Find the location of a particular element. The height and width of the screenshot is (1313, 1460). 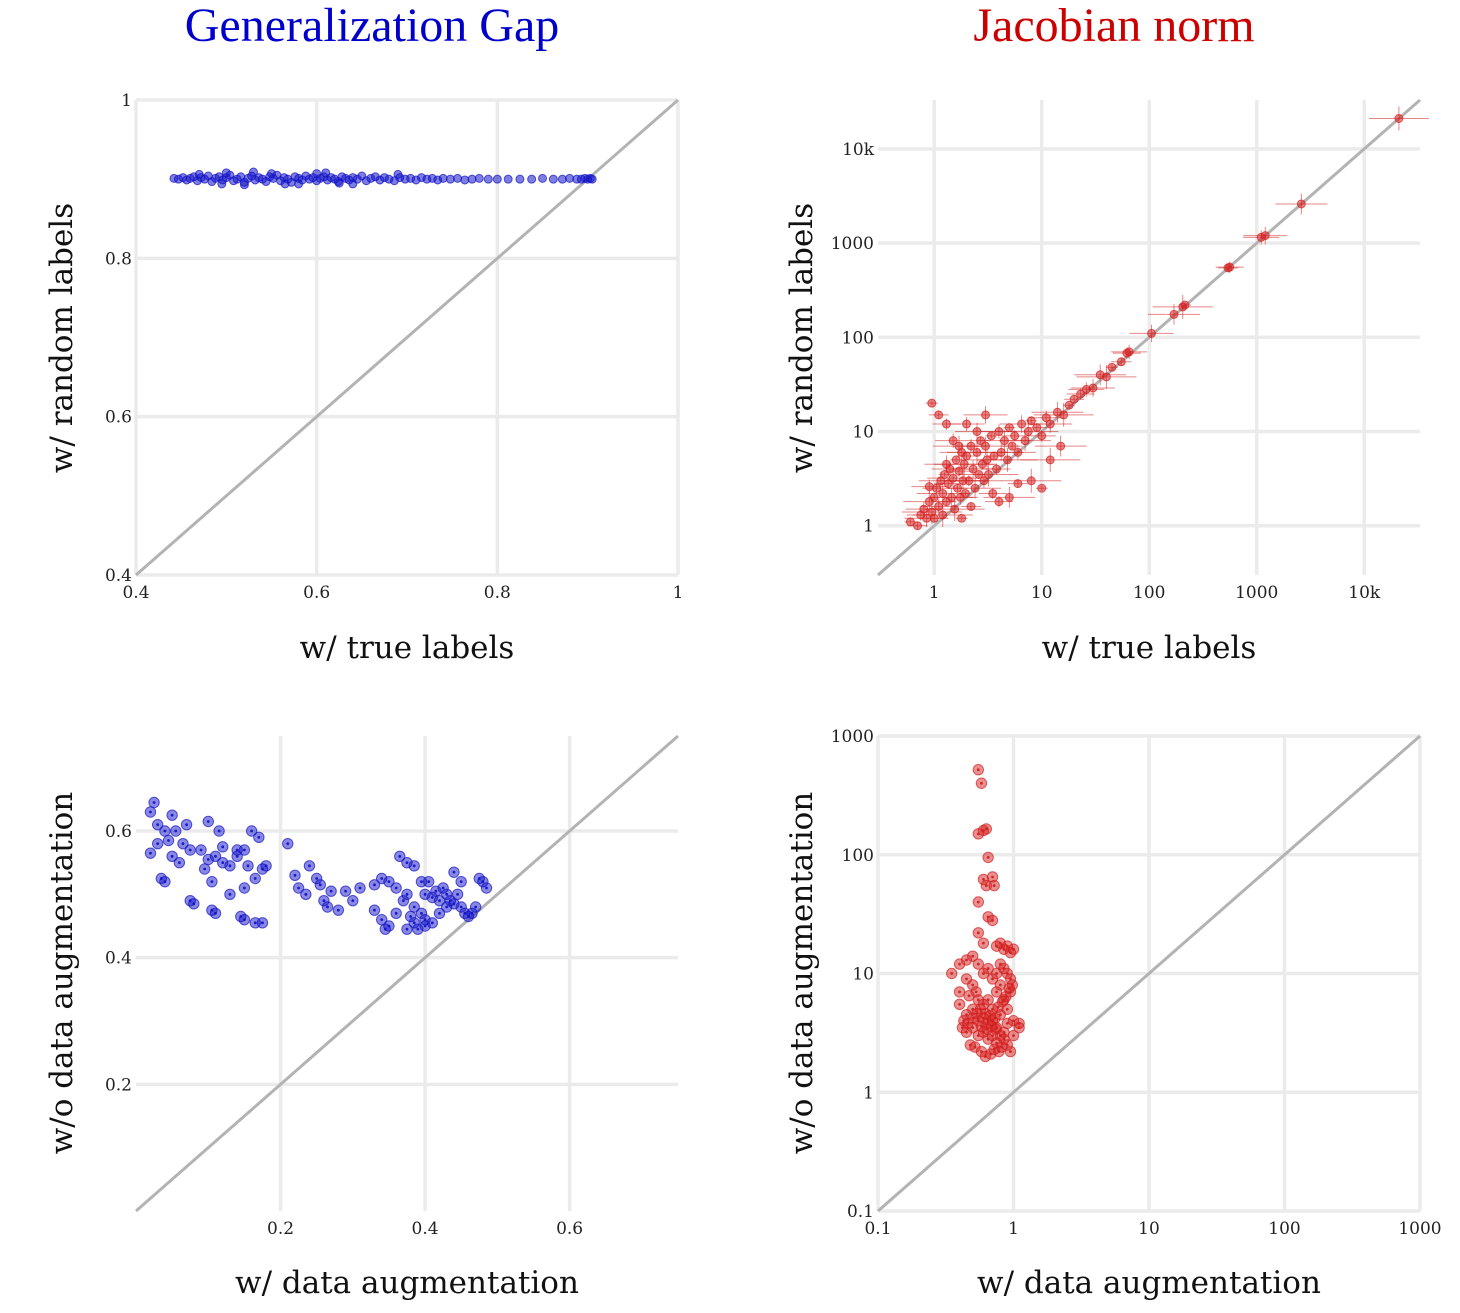

y-tick-label: 10k is located at coordinates (858, 150).